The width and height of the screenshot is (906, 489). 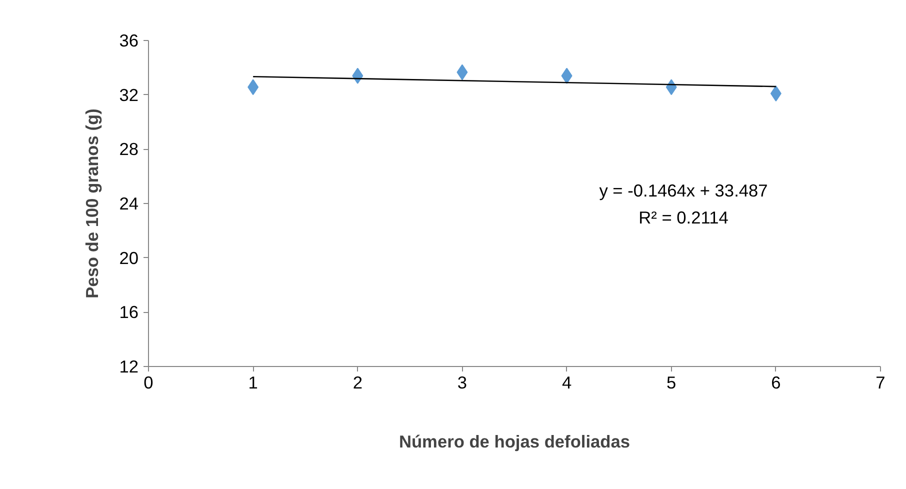 What do you see at coordinates (253, 382) in the screenshot?
I see `x-tick-label: 1` at bounding box center [253, 382].